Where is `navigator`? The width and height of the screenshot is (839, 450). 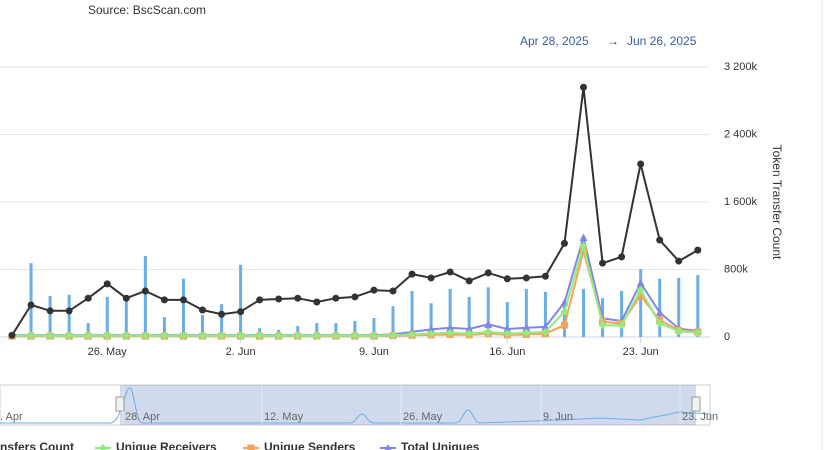 navigator is located at coordinates (355, 405).